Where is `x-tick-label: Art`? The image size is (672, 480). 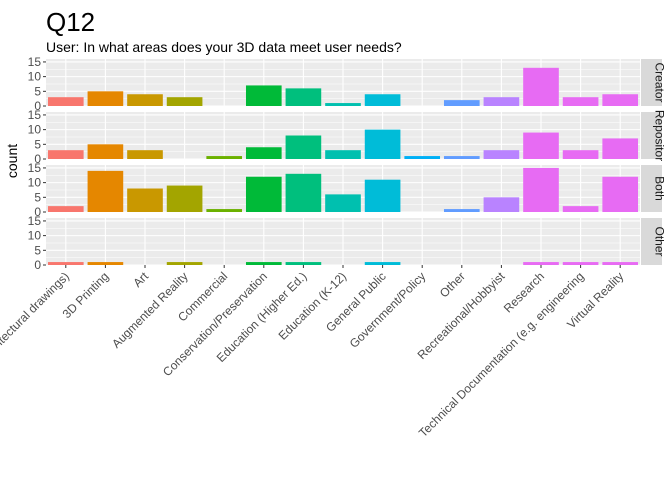 x-tick-label: Art is located at coordinates (140, 279).